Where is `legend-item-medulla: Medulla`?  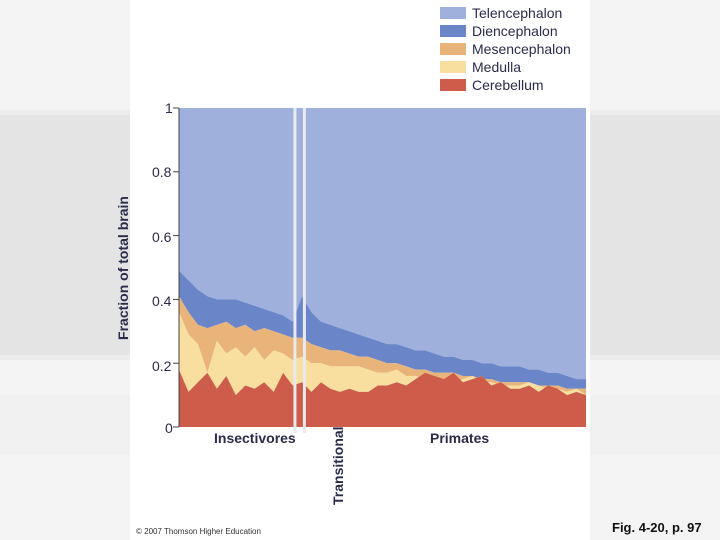 legend-item-medulla: Medulla is located at coordinates (505, 67).